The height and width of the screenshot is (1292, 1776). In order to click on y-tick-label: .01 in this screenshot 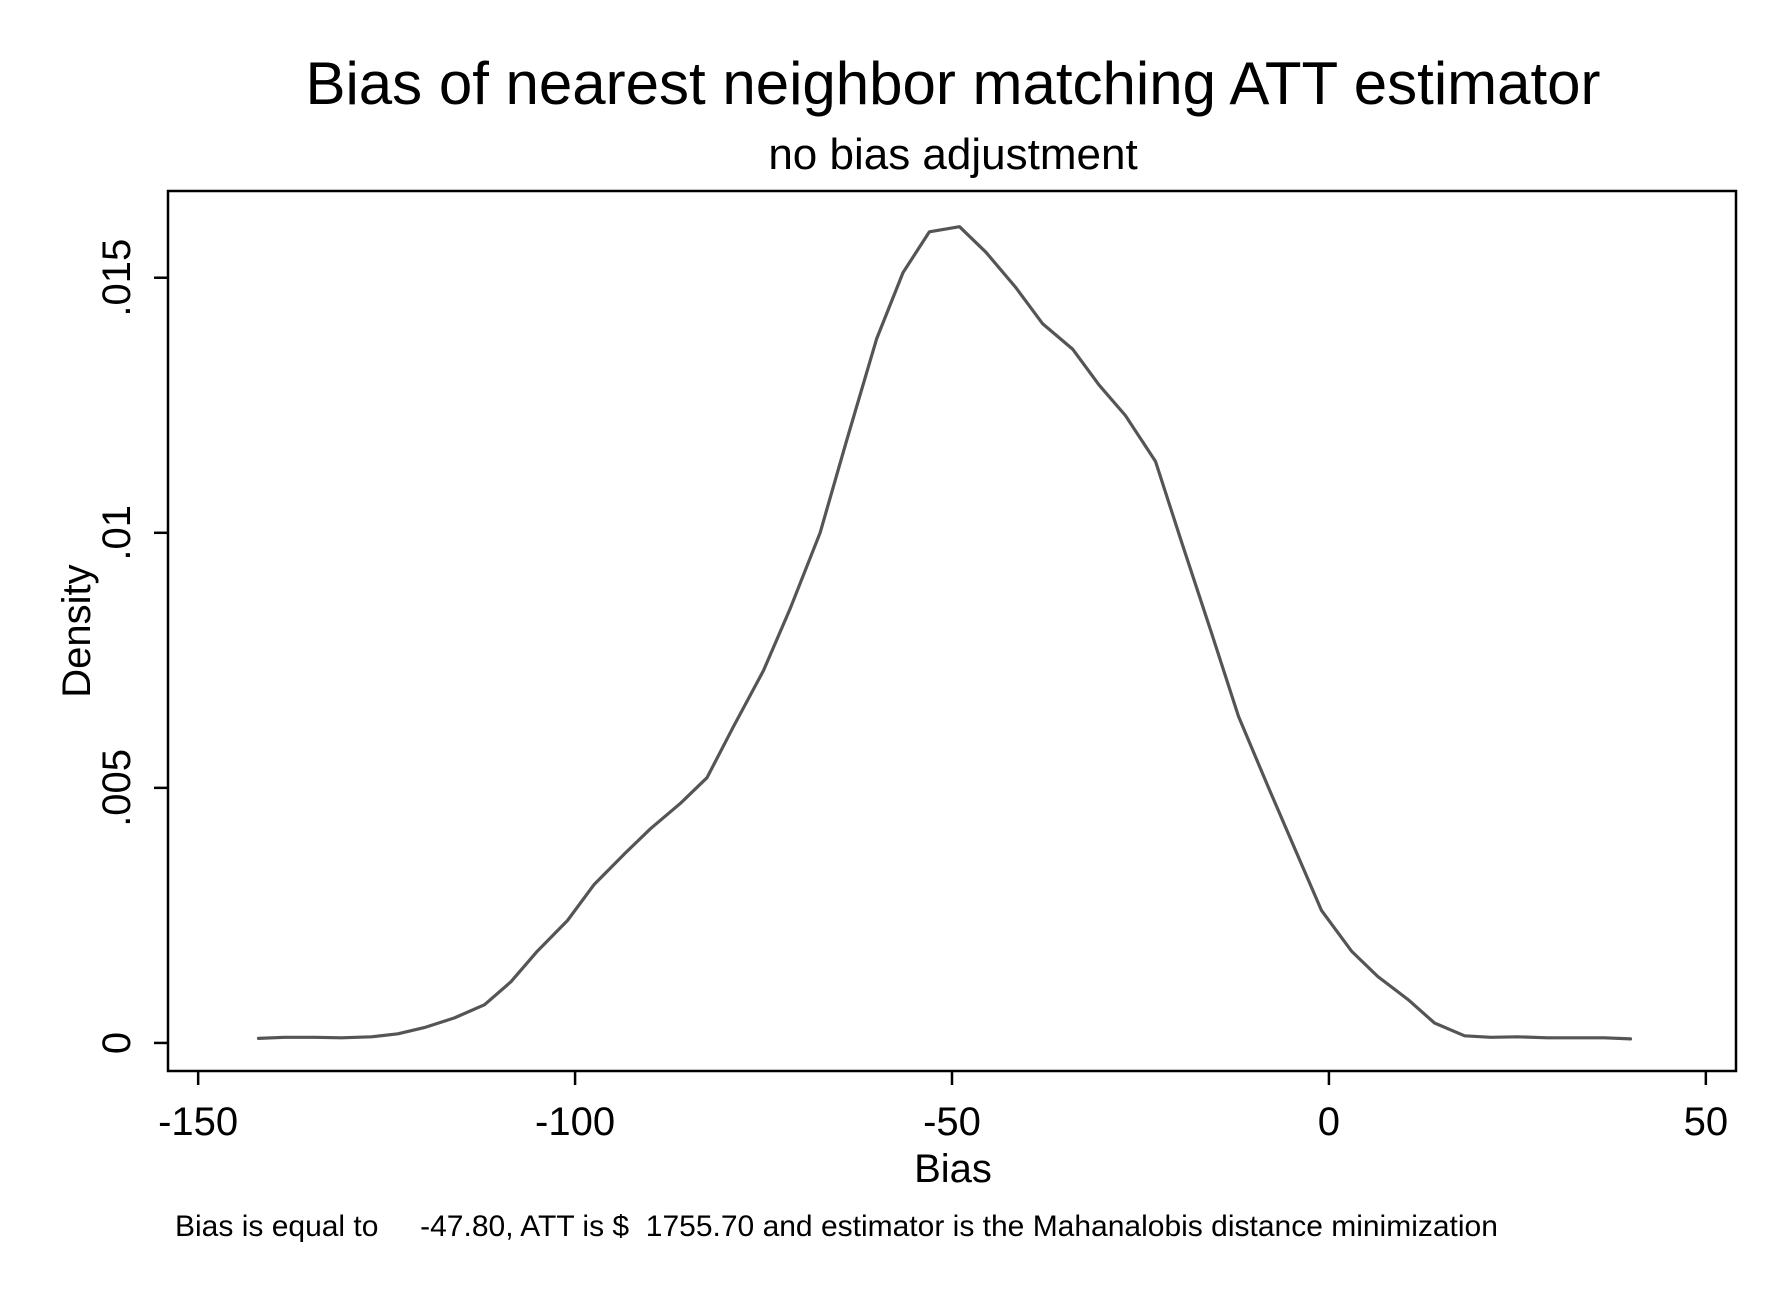, I will do `click(117, 533)`.